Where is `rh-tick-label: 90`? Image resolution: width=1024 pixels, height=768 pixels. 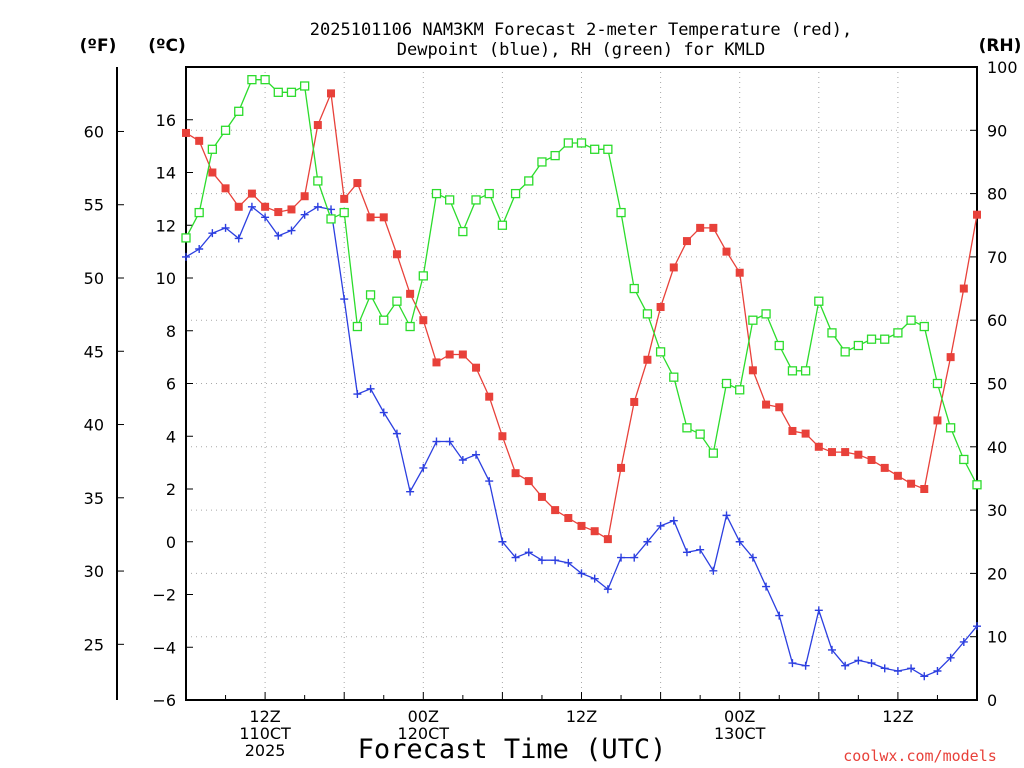
rh-tick-label: 90 is located at coordinates (997, 130).